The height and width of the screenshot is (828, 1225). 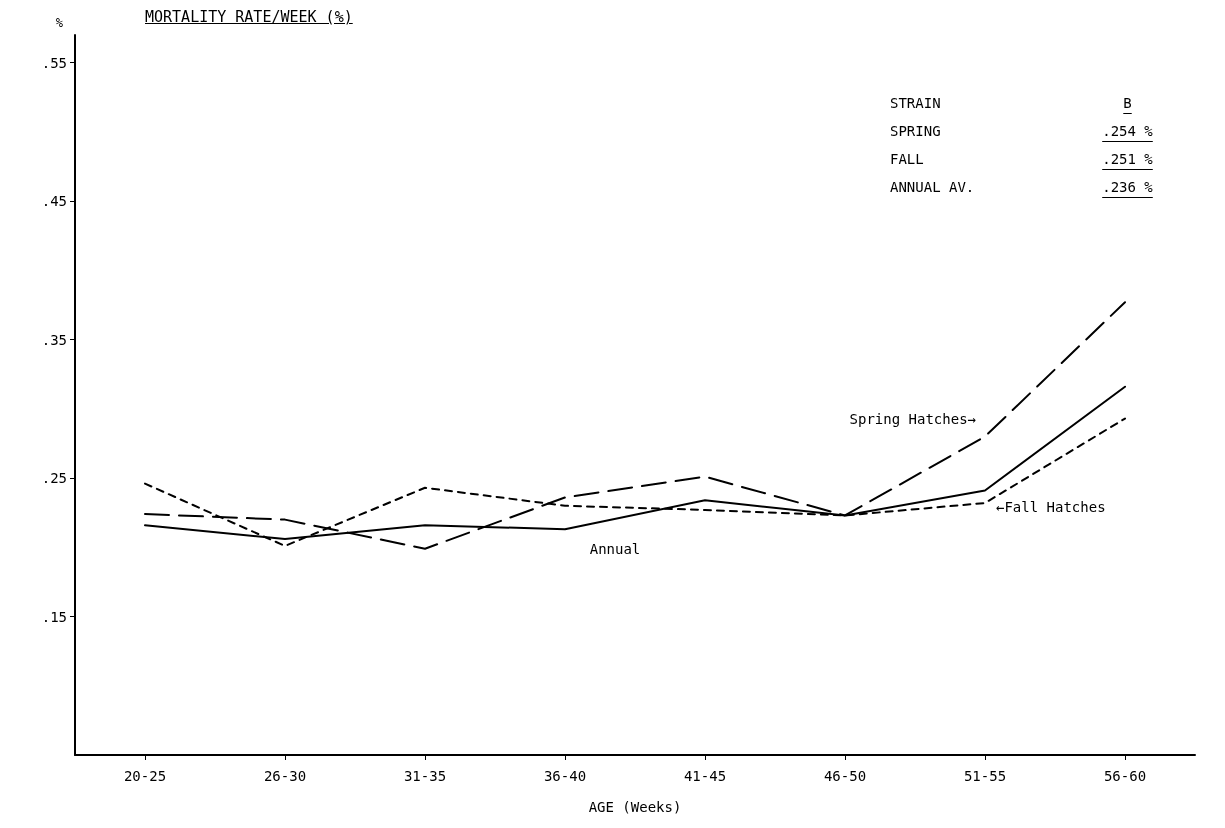 What do you see at coordinates (145, 776) in the screenshot?
I see `x-tick-label: 20-25` at bounding box center [145, 776].